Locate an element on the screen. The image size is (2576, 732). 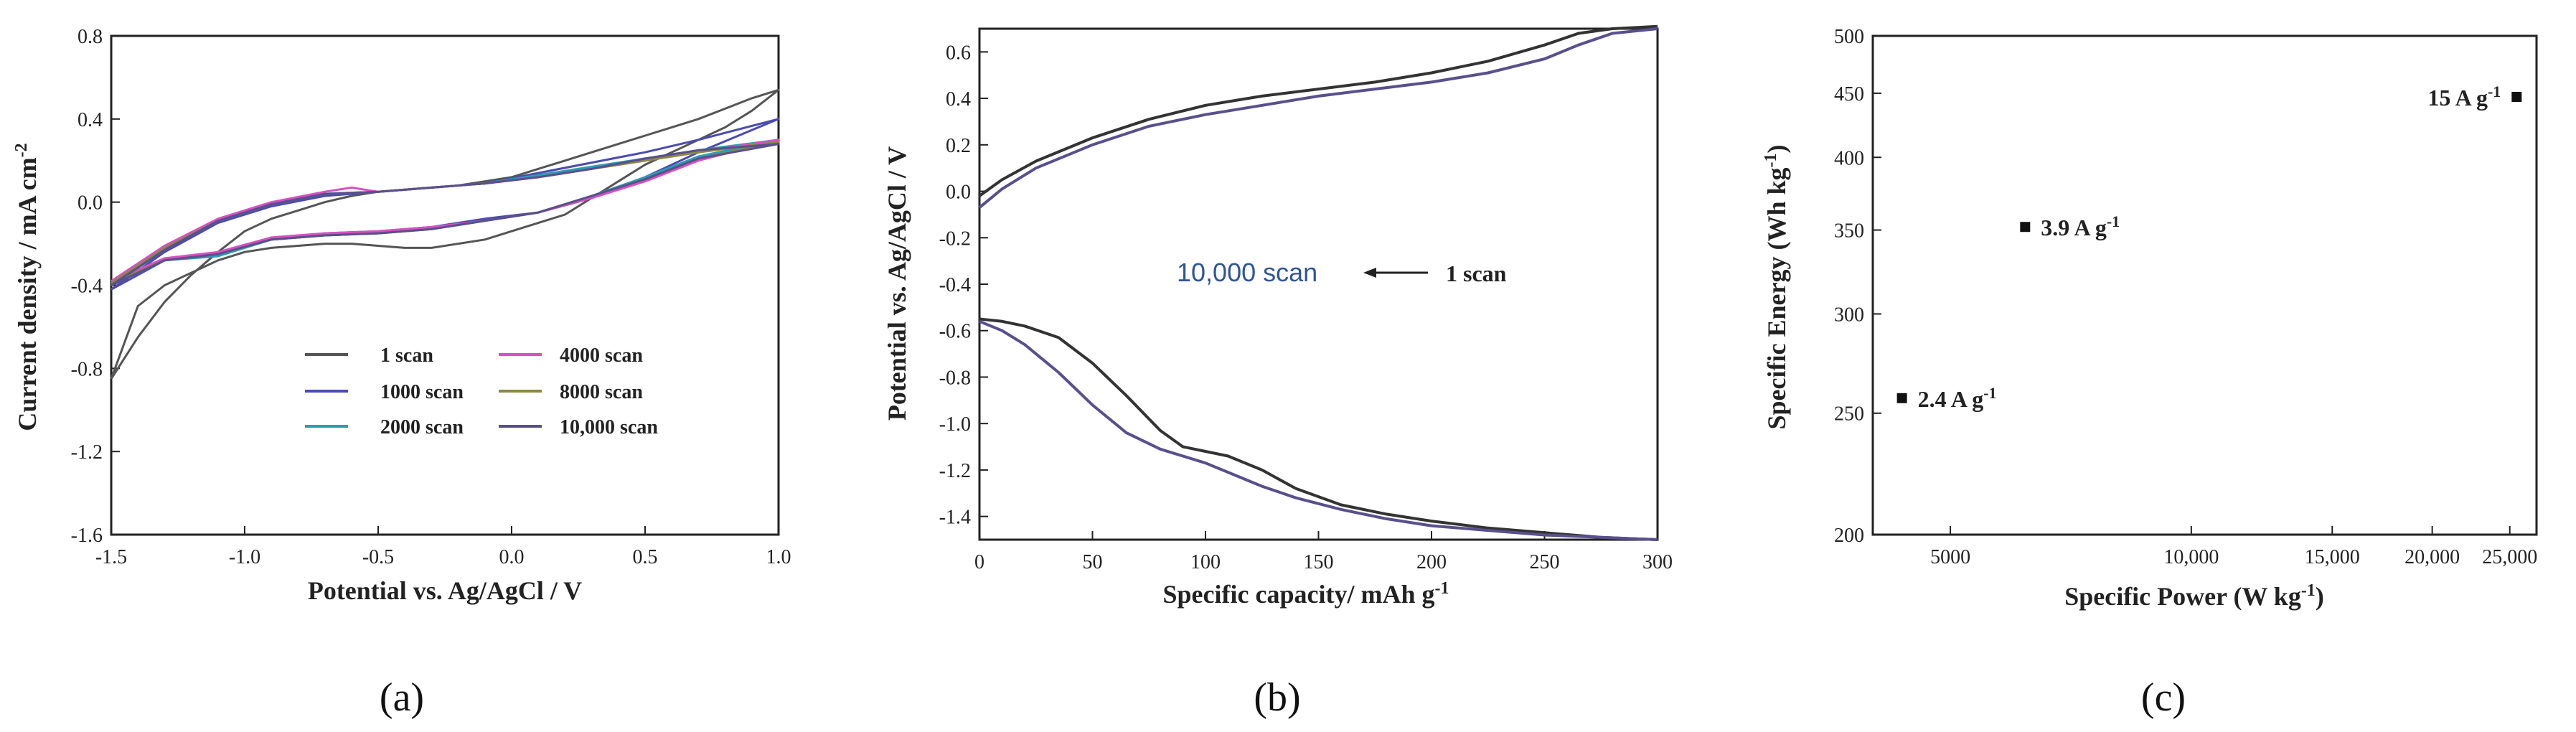
series-line-10-000-scan-charge is located at coordinates (1318, 118).